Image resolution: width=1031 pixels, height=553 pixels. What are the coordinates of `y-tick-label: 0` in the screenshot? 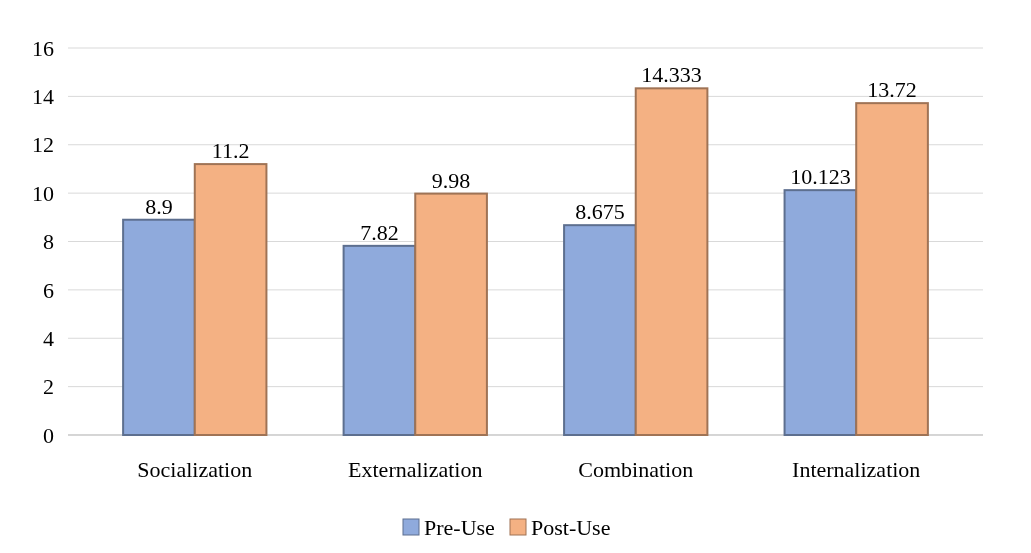 It's located at (48, 435).